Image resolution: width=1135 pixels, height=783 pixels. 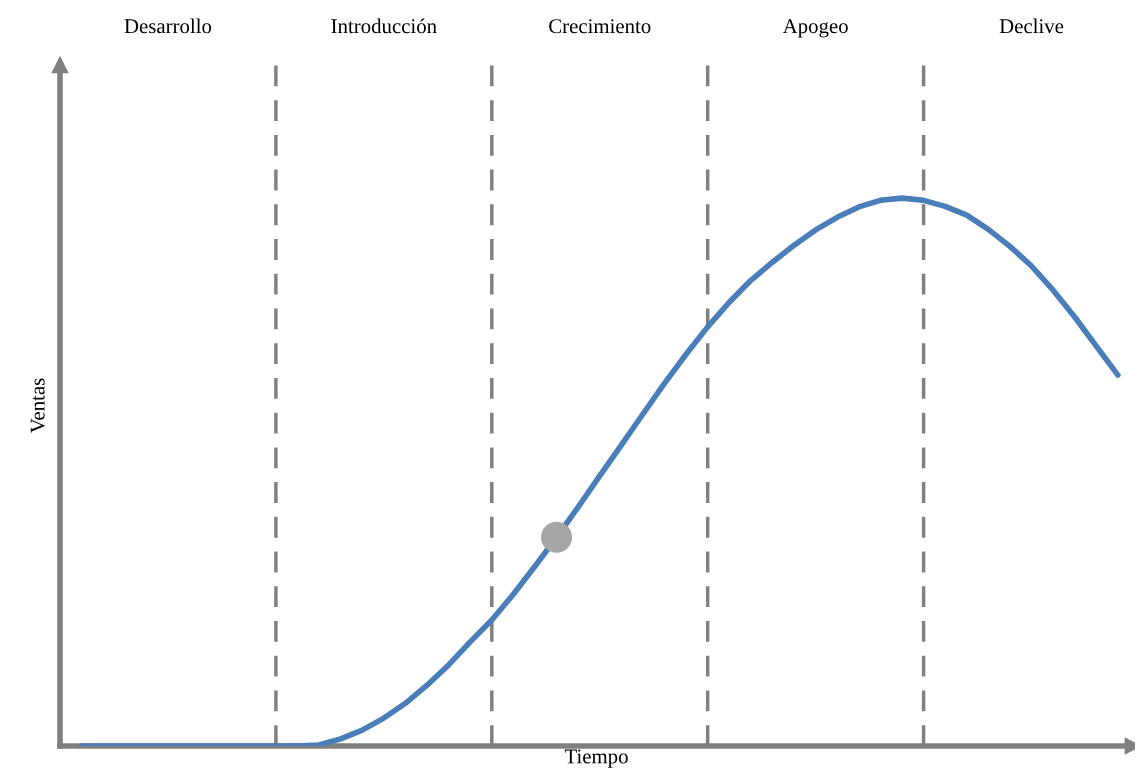 I want to click on x-axis-title: Tiempo, so click(x=596, y=758).